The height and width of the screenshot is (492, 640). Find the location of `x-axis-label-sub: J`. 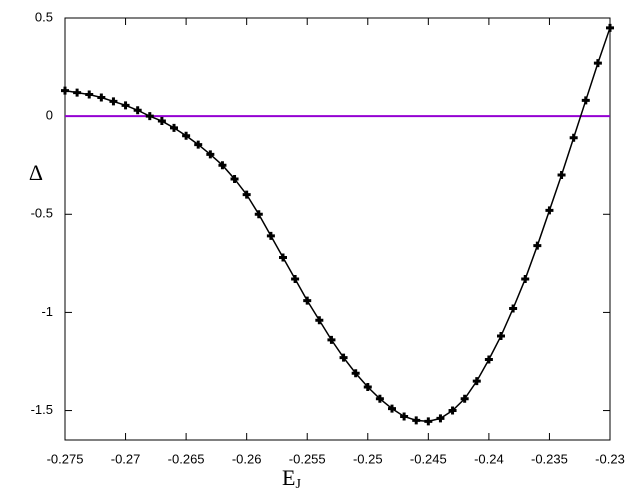

x-axis-label-sub: J is located at coordinates (298, 484).